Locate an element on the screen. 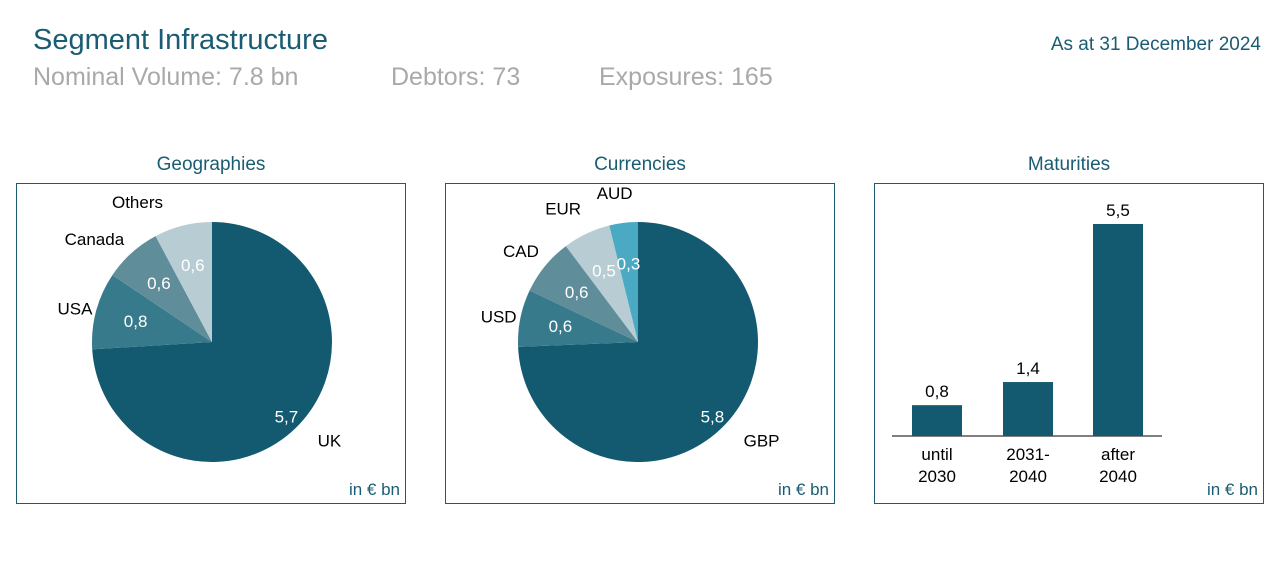  maturities-unit-label: in € bn is located at coordinates (1232, 489).